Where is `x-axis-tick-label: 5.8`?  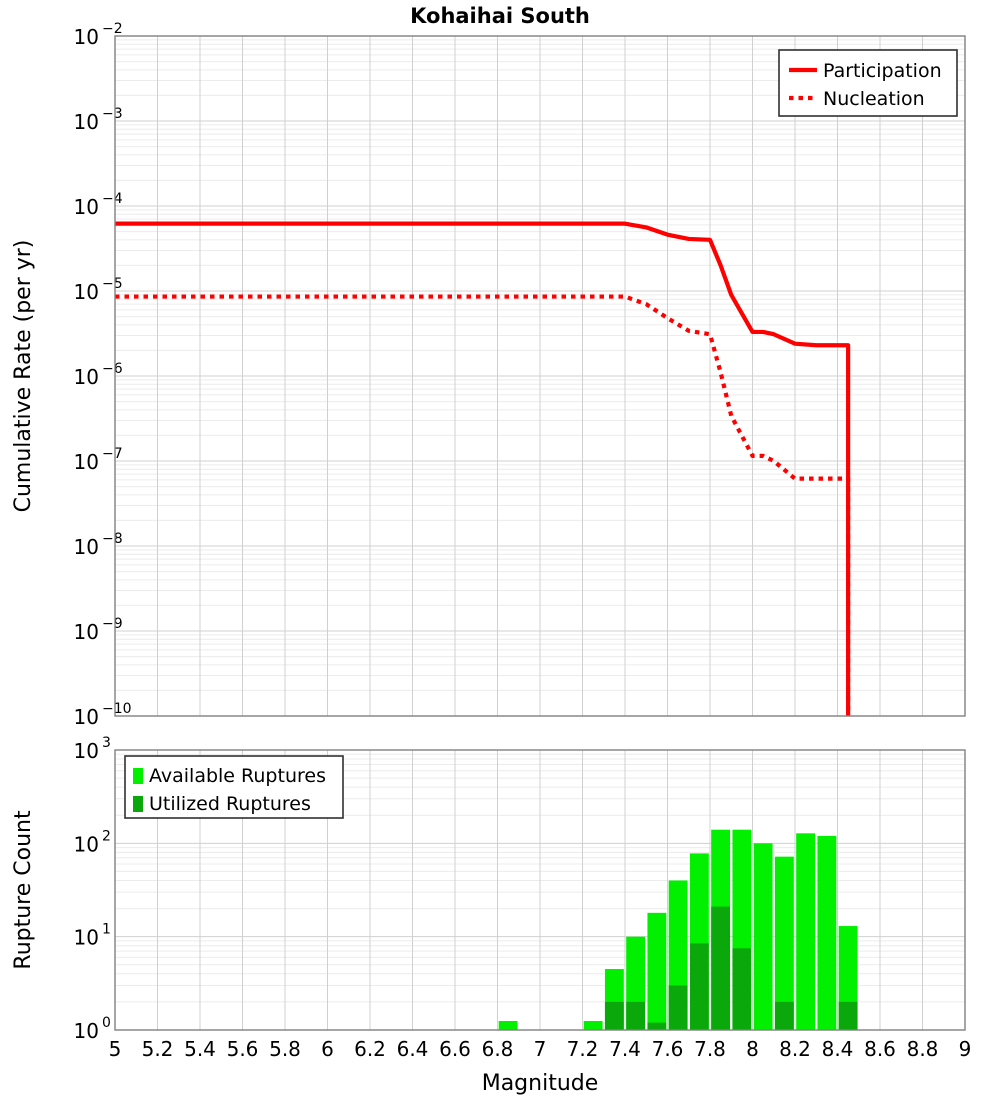
x-axis-tick-label: 5.8 is located at coordinates (285, 1049).